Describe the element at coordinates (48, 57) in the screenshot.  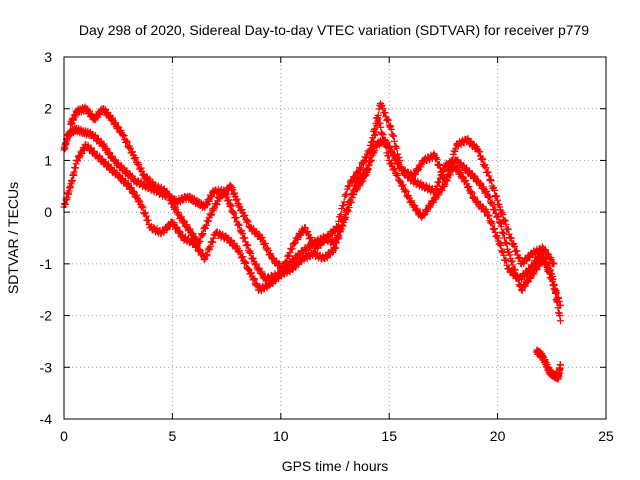
I see `y-tick-label: 3` at that location.